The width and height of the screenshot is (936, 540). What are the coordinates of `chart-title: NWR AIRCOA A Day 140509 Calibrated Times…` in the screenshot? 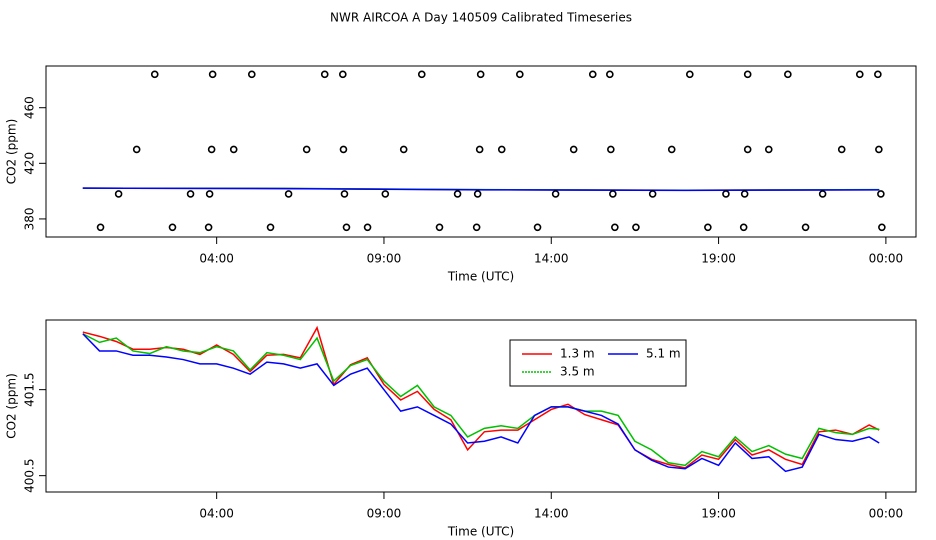 It's located at (481, 18).